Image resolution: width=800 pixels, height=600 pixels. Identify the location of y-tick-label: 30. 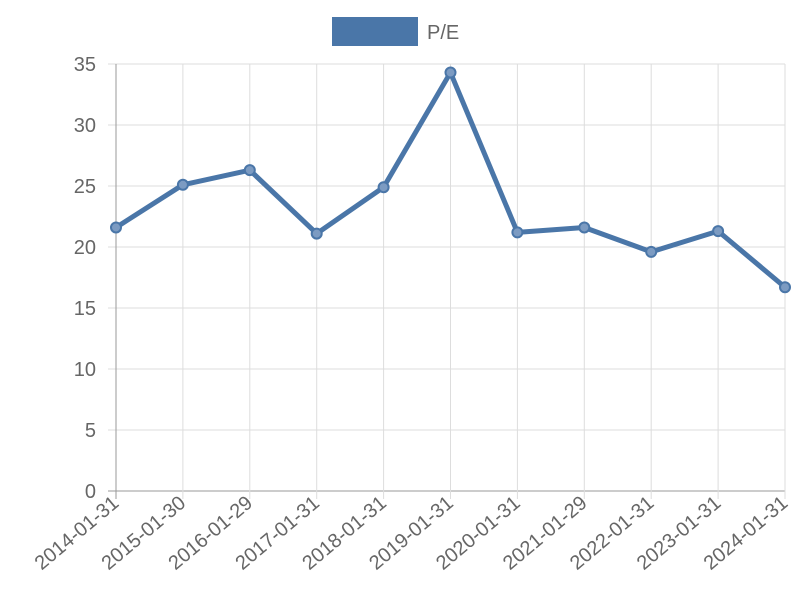
(85, 126).